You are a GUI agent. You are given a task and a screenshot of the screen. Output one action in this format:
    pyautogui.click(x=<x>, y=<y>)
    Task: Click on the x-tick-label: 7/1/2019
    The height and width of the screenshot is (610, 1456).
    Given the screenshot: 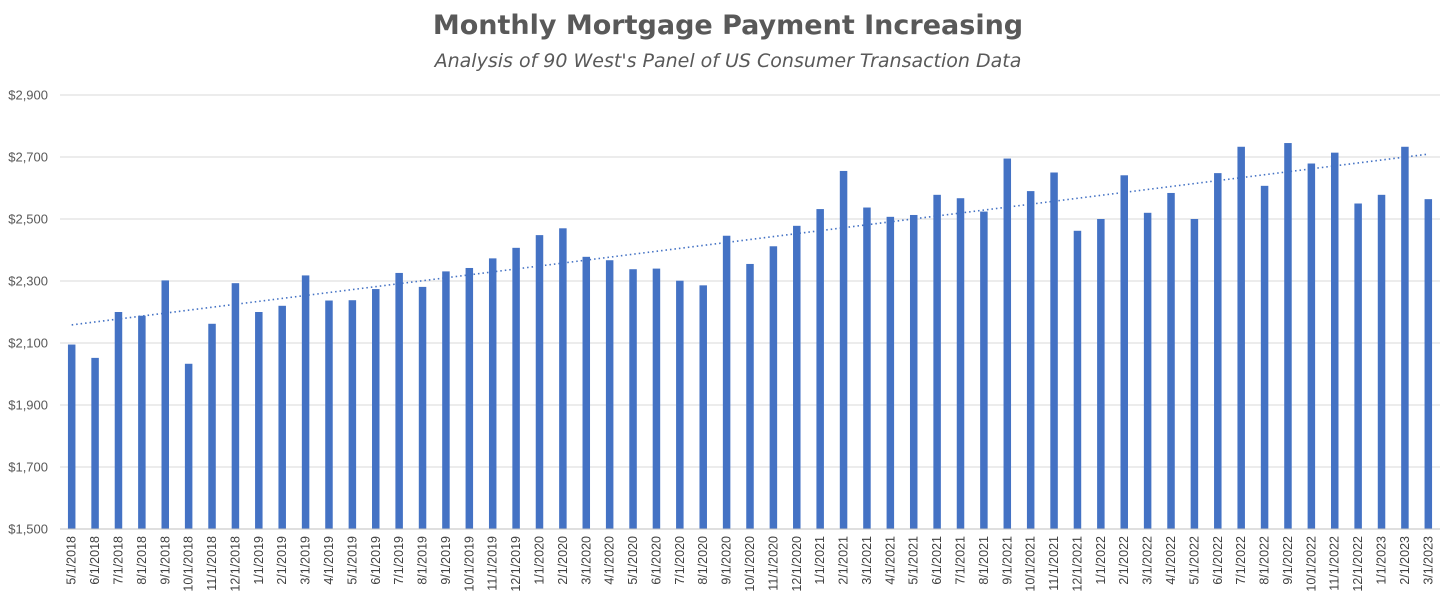 What is the action you would take?
    pyautogui.click(x=399, y=560)
    